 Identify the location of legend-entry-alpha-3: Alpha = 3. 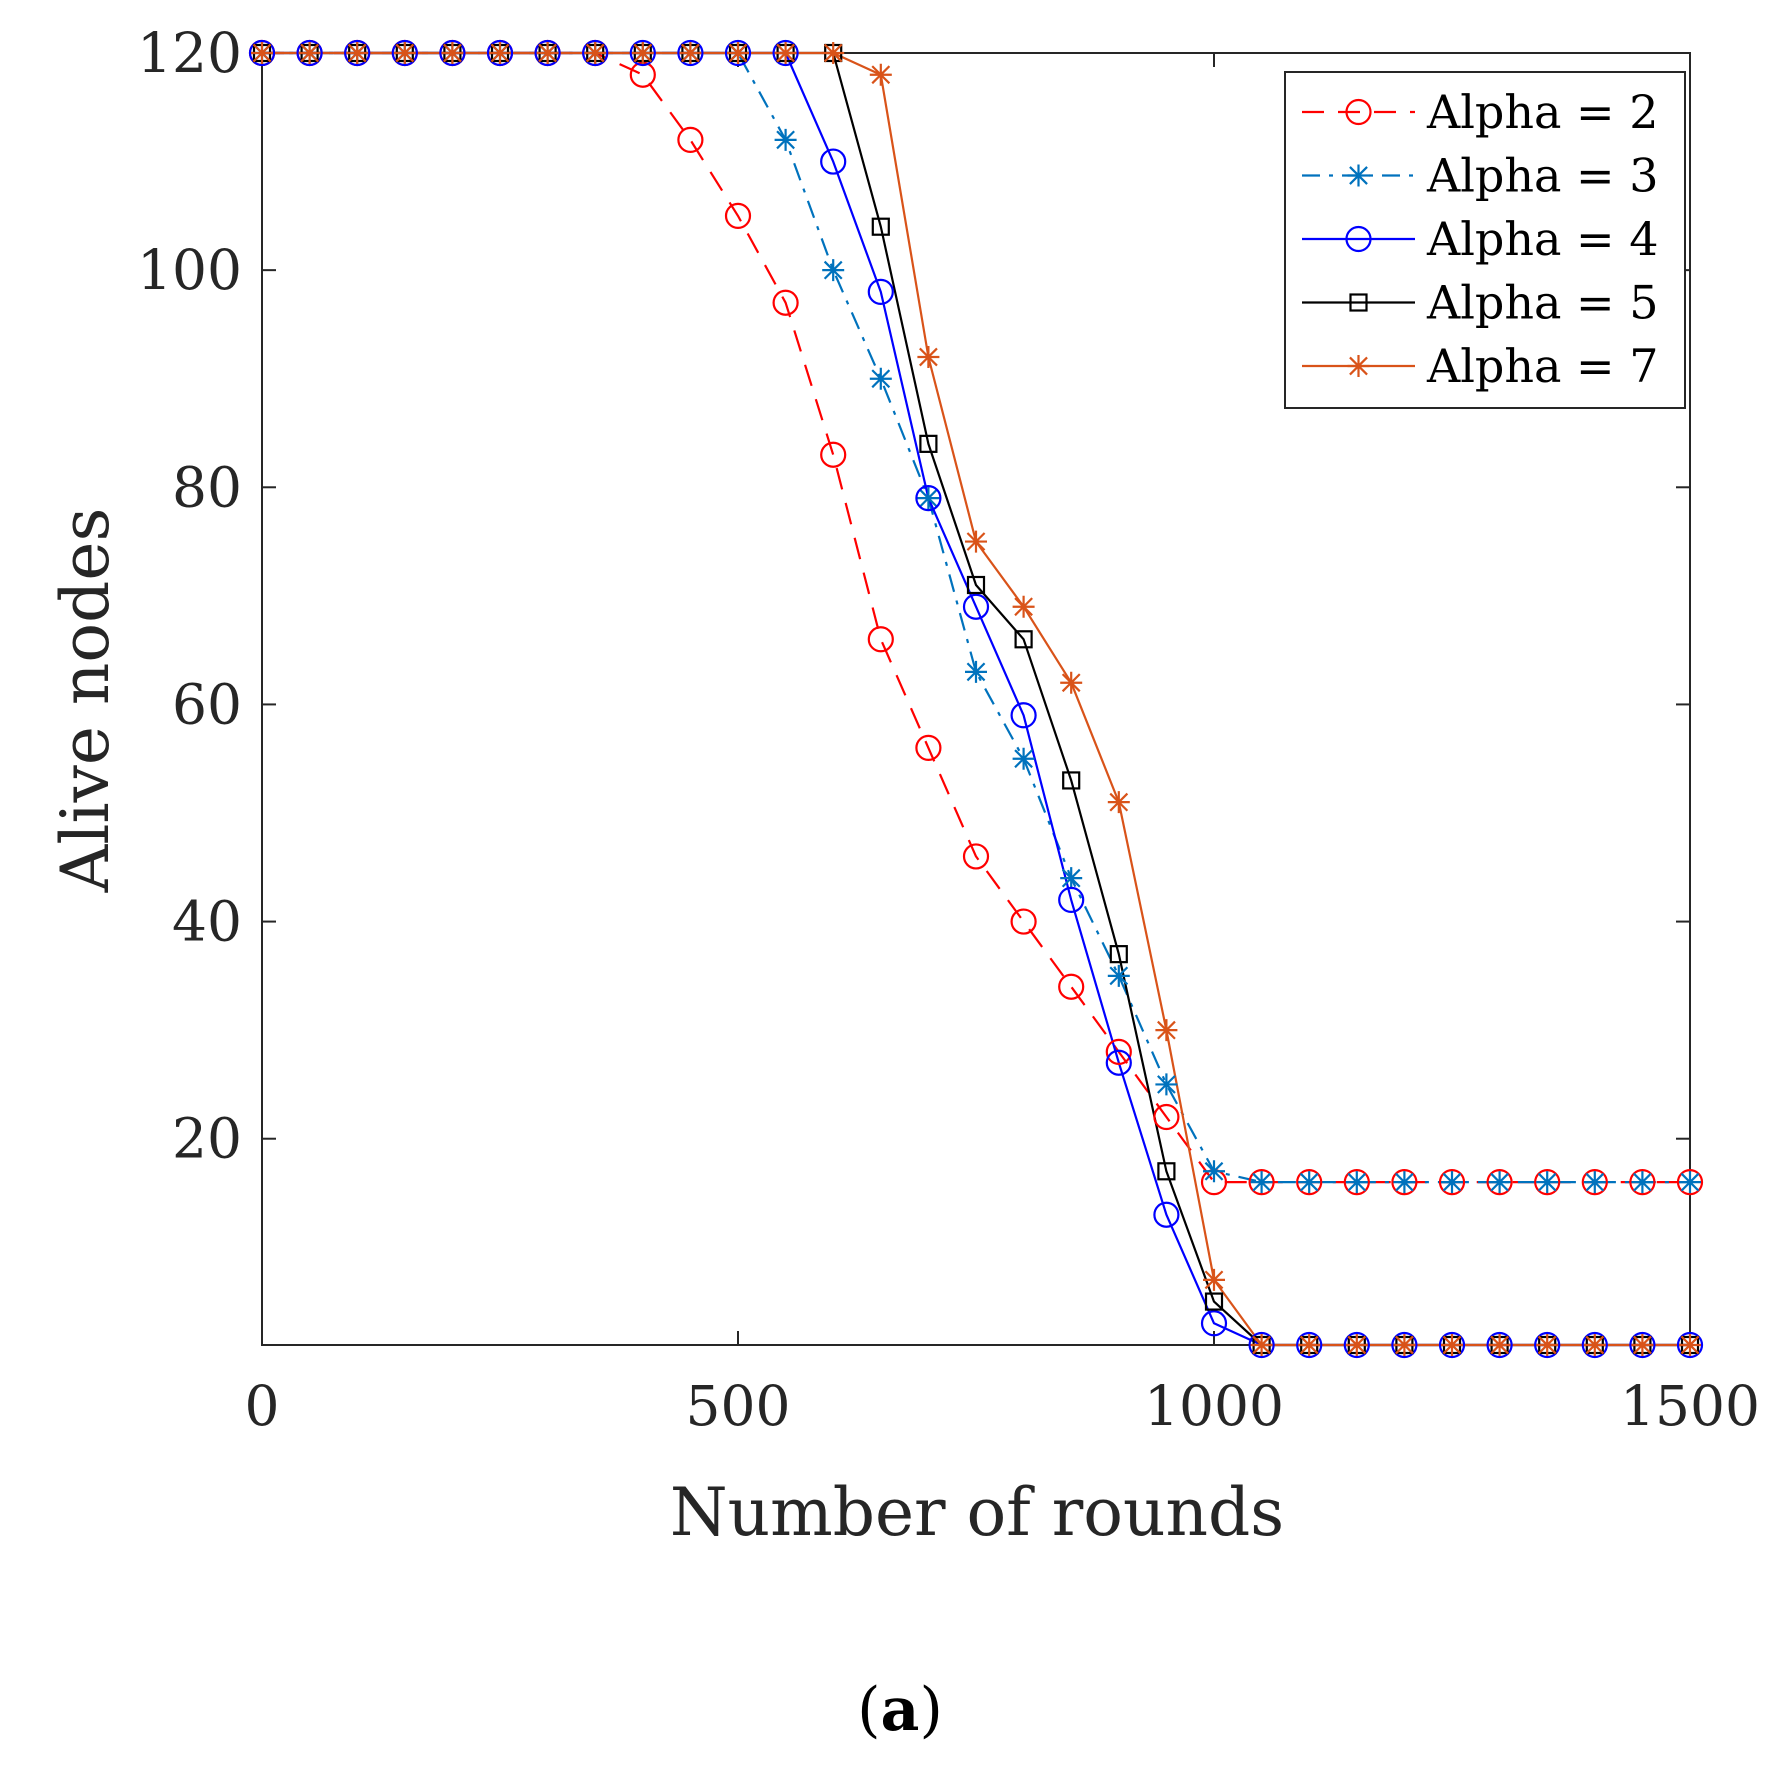
(1480, 176).